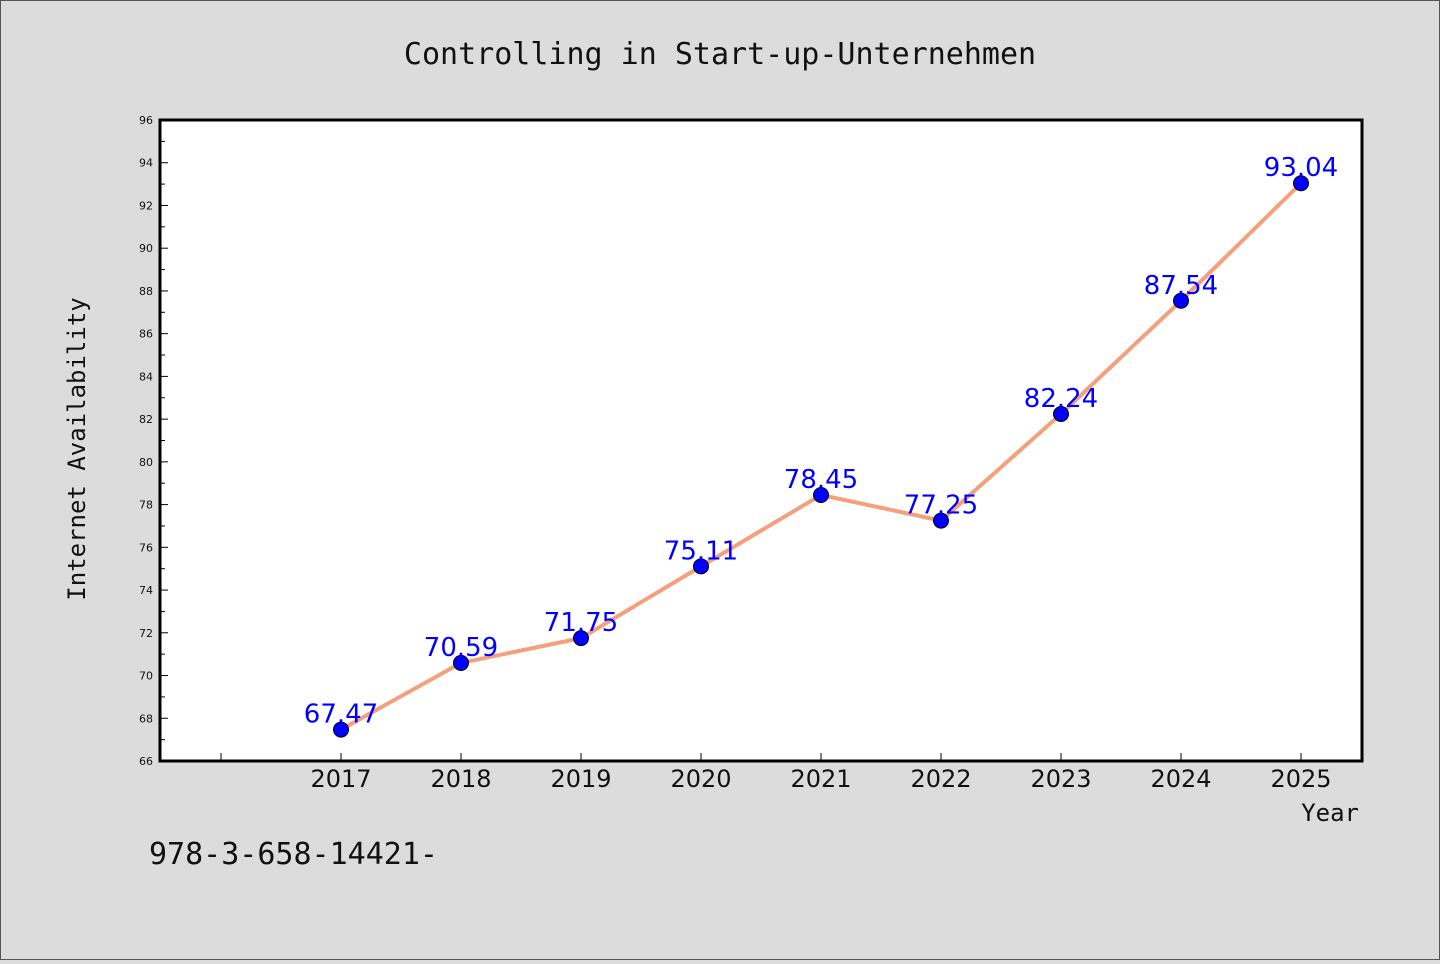 This screenshot has width=1440, height=964. Describe the element at coordinates (1300, 779) in the screenshot. I see `x-tick-label: 2025` at that location.